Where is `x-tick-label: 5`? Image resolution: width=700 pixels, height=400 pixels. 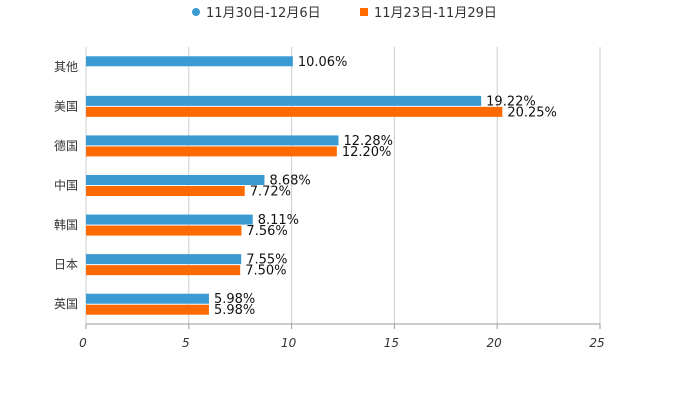
x-tick-label: 5 is located at coordinates (186, 343).